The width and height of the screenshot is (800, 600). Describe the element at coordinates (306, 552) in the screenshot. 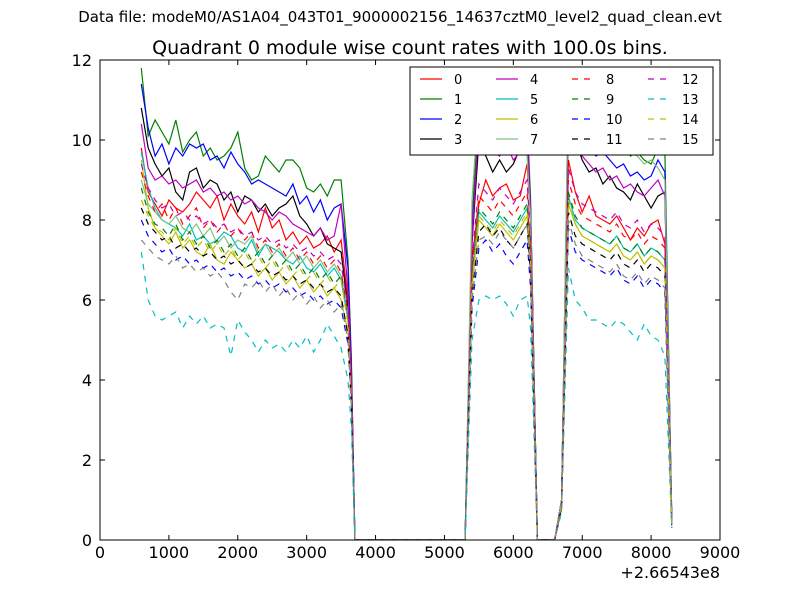

I see `x-tick-label: 3000` at that location.